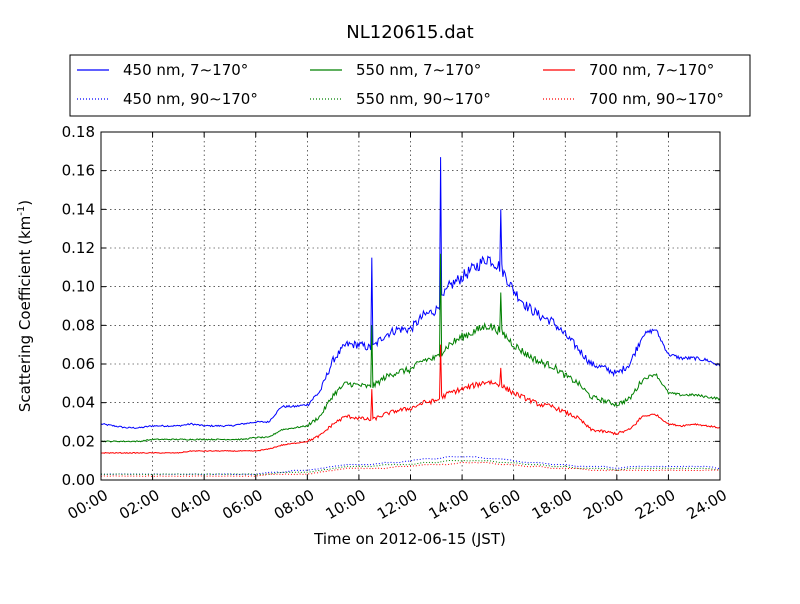  What do you see at coordinates (656, 99) in the screenshot?
I see `legend-label-6: 700 nm, 90∼170°` at bounding box center [656, 99].